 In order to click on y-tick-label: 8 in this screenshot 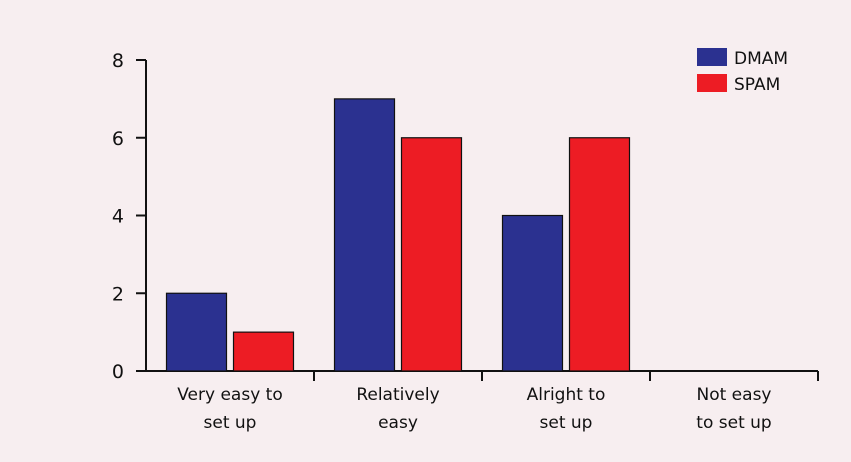, I will do `click(118, 61)`.